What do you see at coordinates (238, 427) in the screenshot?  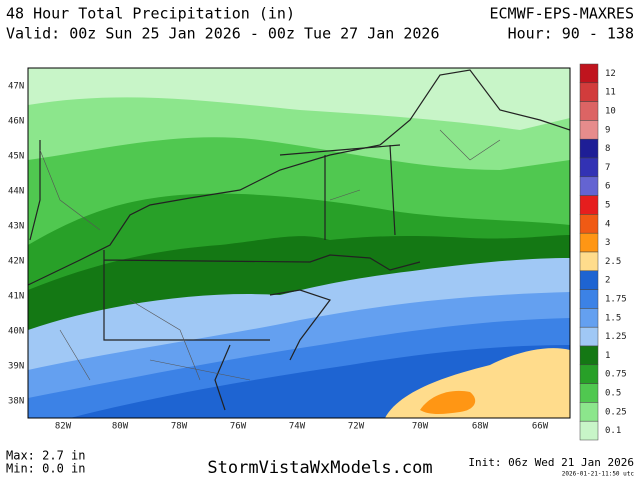 I see `lon-label: 76W` at bounding box center [238, 427].